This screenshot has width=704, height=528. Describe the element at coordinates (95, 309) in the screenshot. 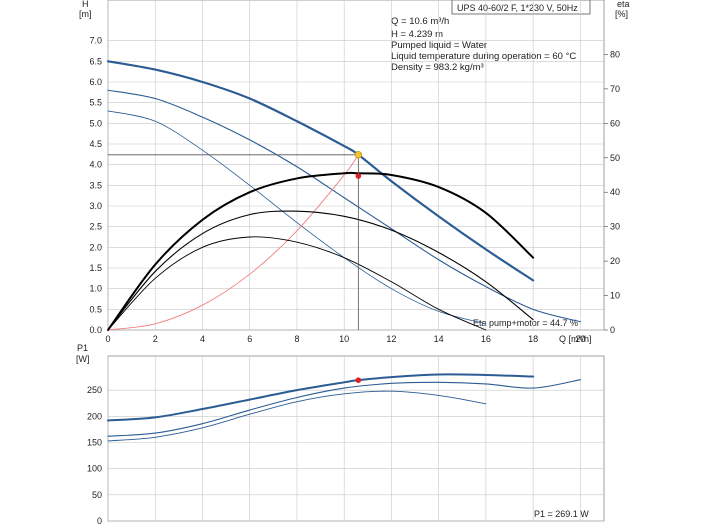

I see `h-tick-label: 0.5` at that location.